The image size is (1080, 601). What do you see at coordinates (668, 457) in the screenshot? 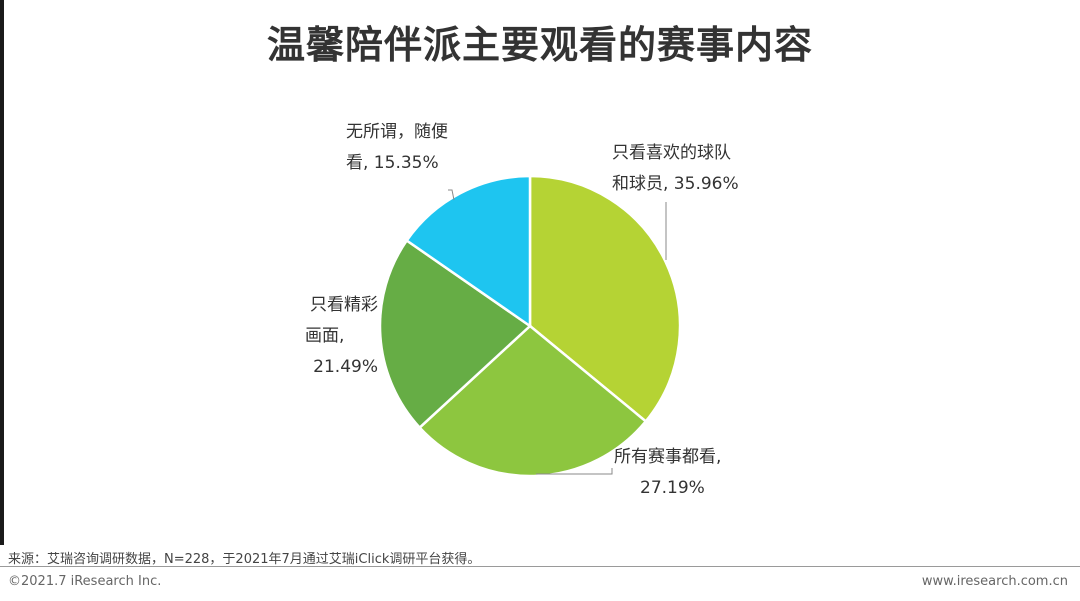
I see `label-all-matches-line1: 所有赛事都看,` at bounding box center [668, 457].